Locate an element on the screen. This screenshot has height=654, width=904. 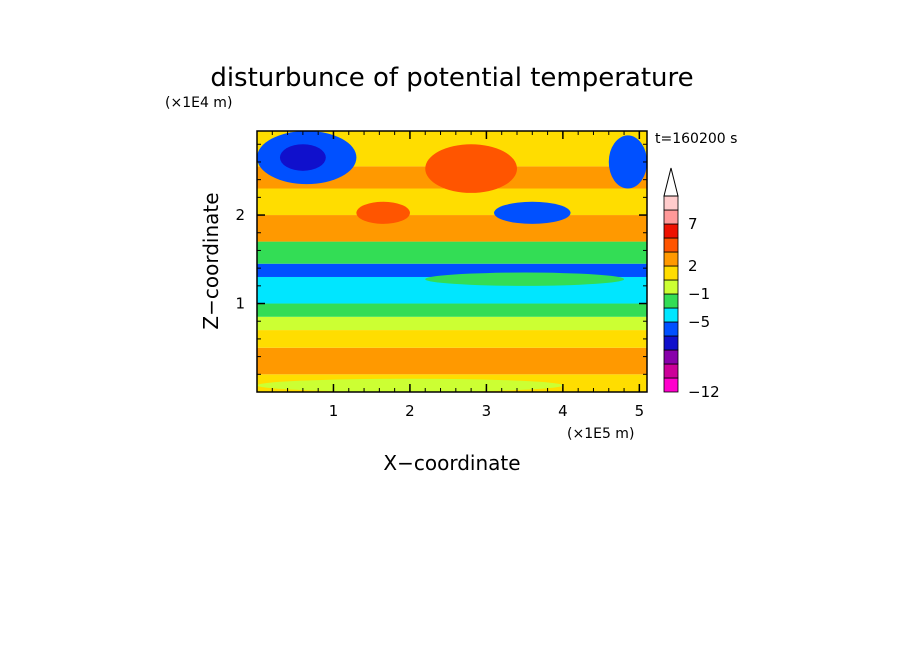
y-unit-label: (×1E4 m) is located at coordinates (198, 103).